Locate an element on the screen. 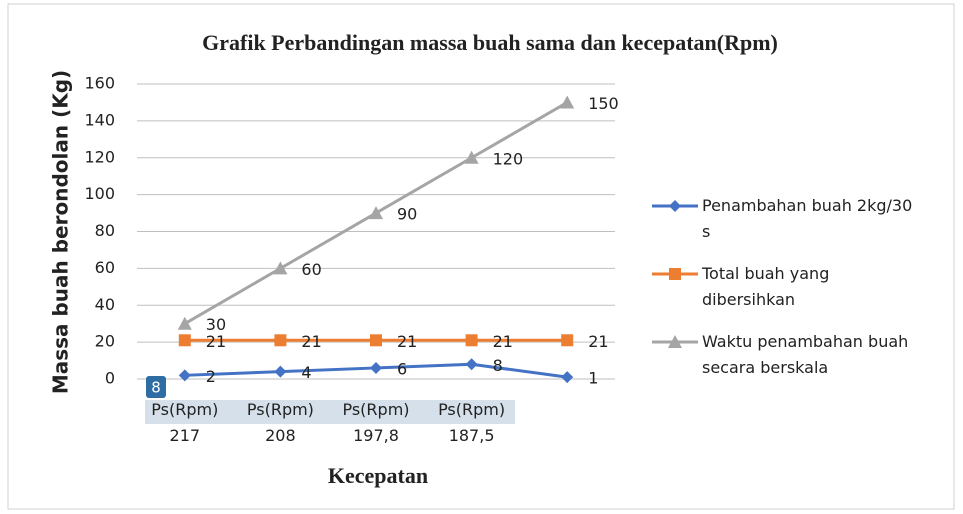 The image size is (963, 514). data-label: 6 is located at coordinates (402, 368).